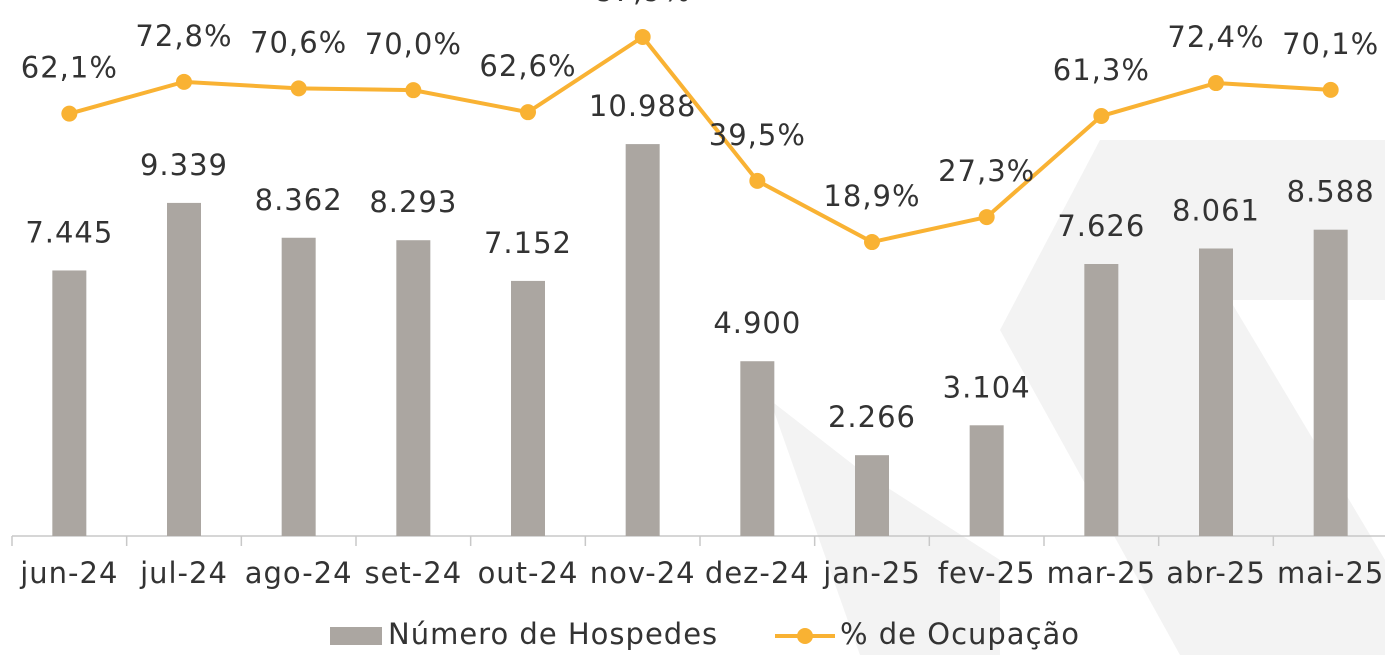 The width and height of the screenshot is (1385, 655). What do you see at coordinates (413, 202) in the screenshot?
I see `bar-value-label: 8.293` at bounding box center [413, 202].